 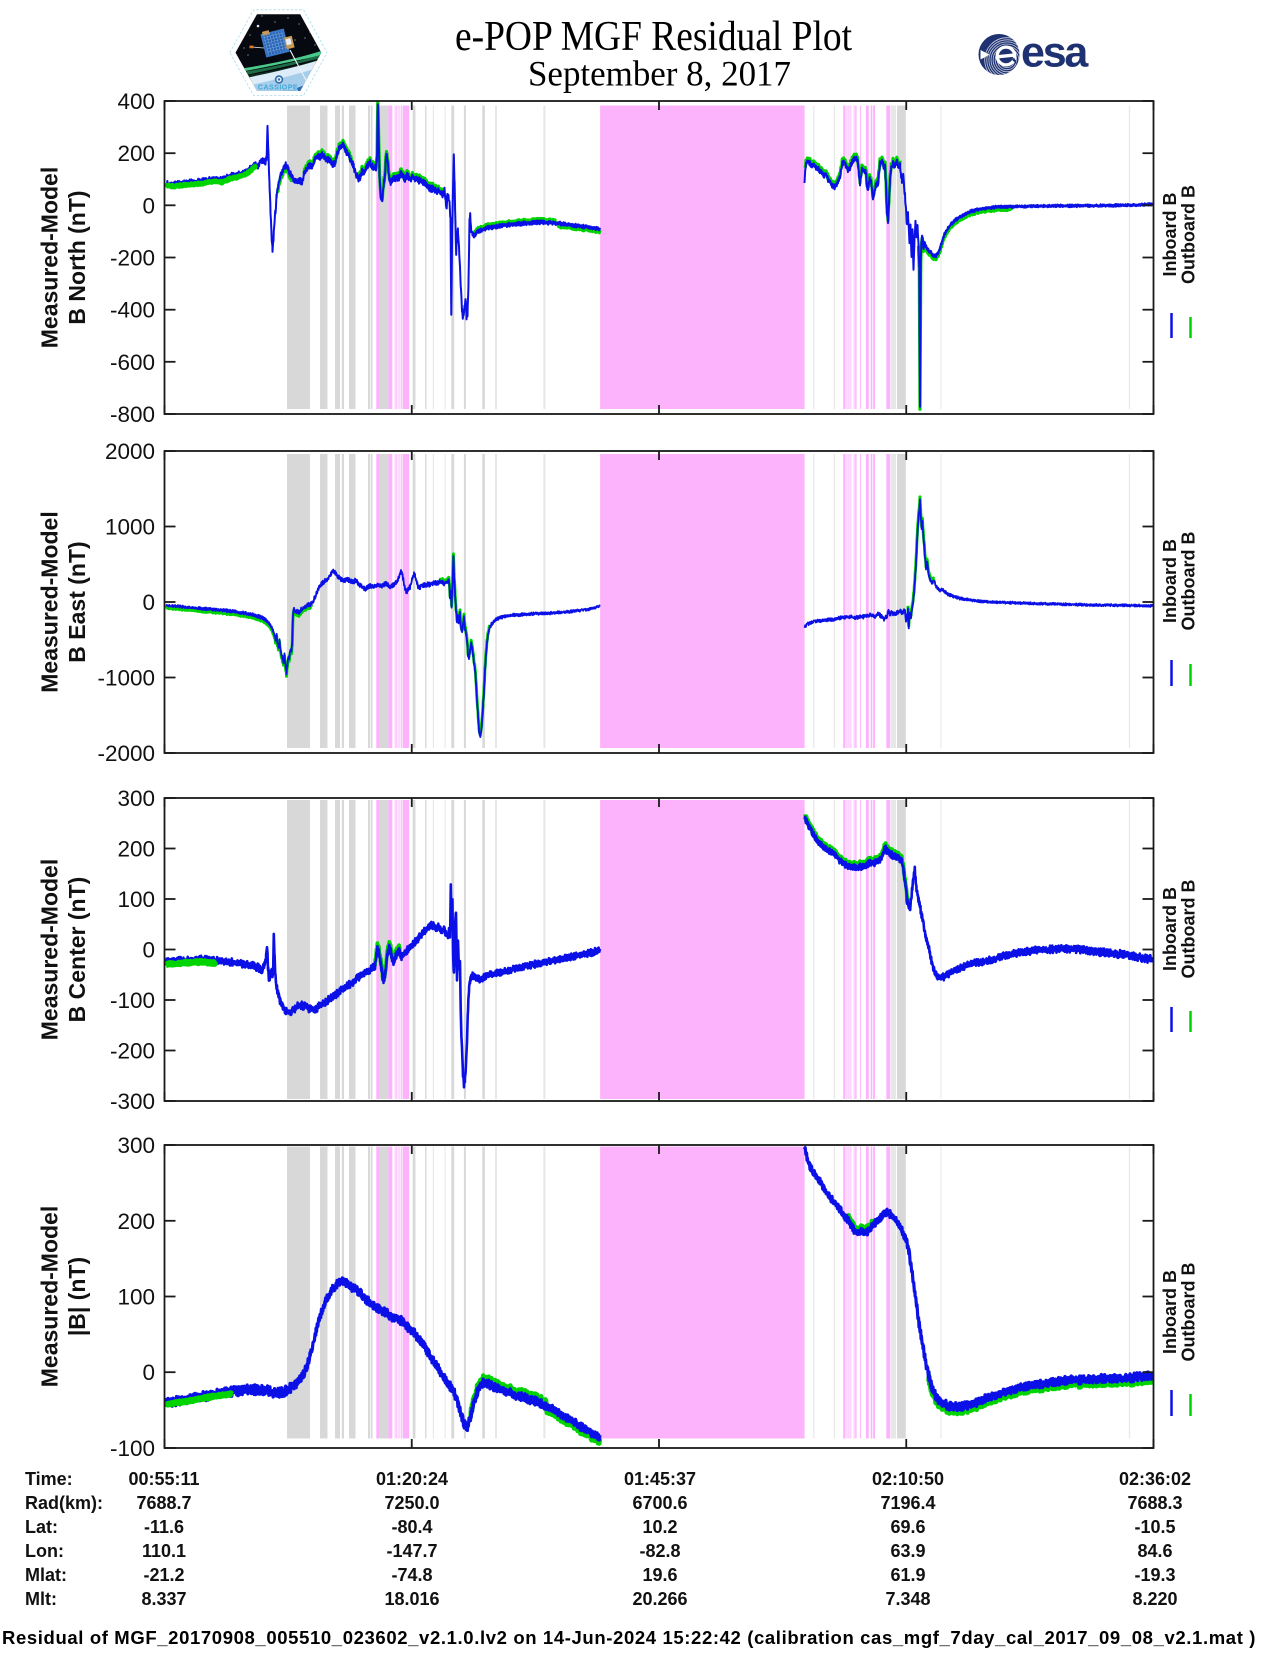 I want to click on svg-text: 02:36:02, so click(x=1155, y=1479).